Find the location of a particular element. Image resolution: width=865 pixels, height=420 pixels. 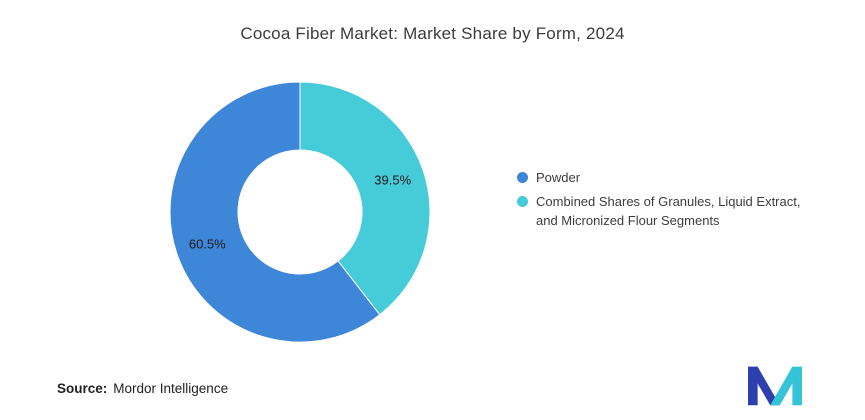

slice-label: 39.5% is located at coordinates (393, 180).